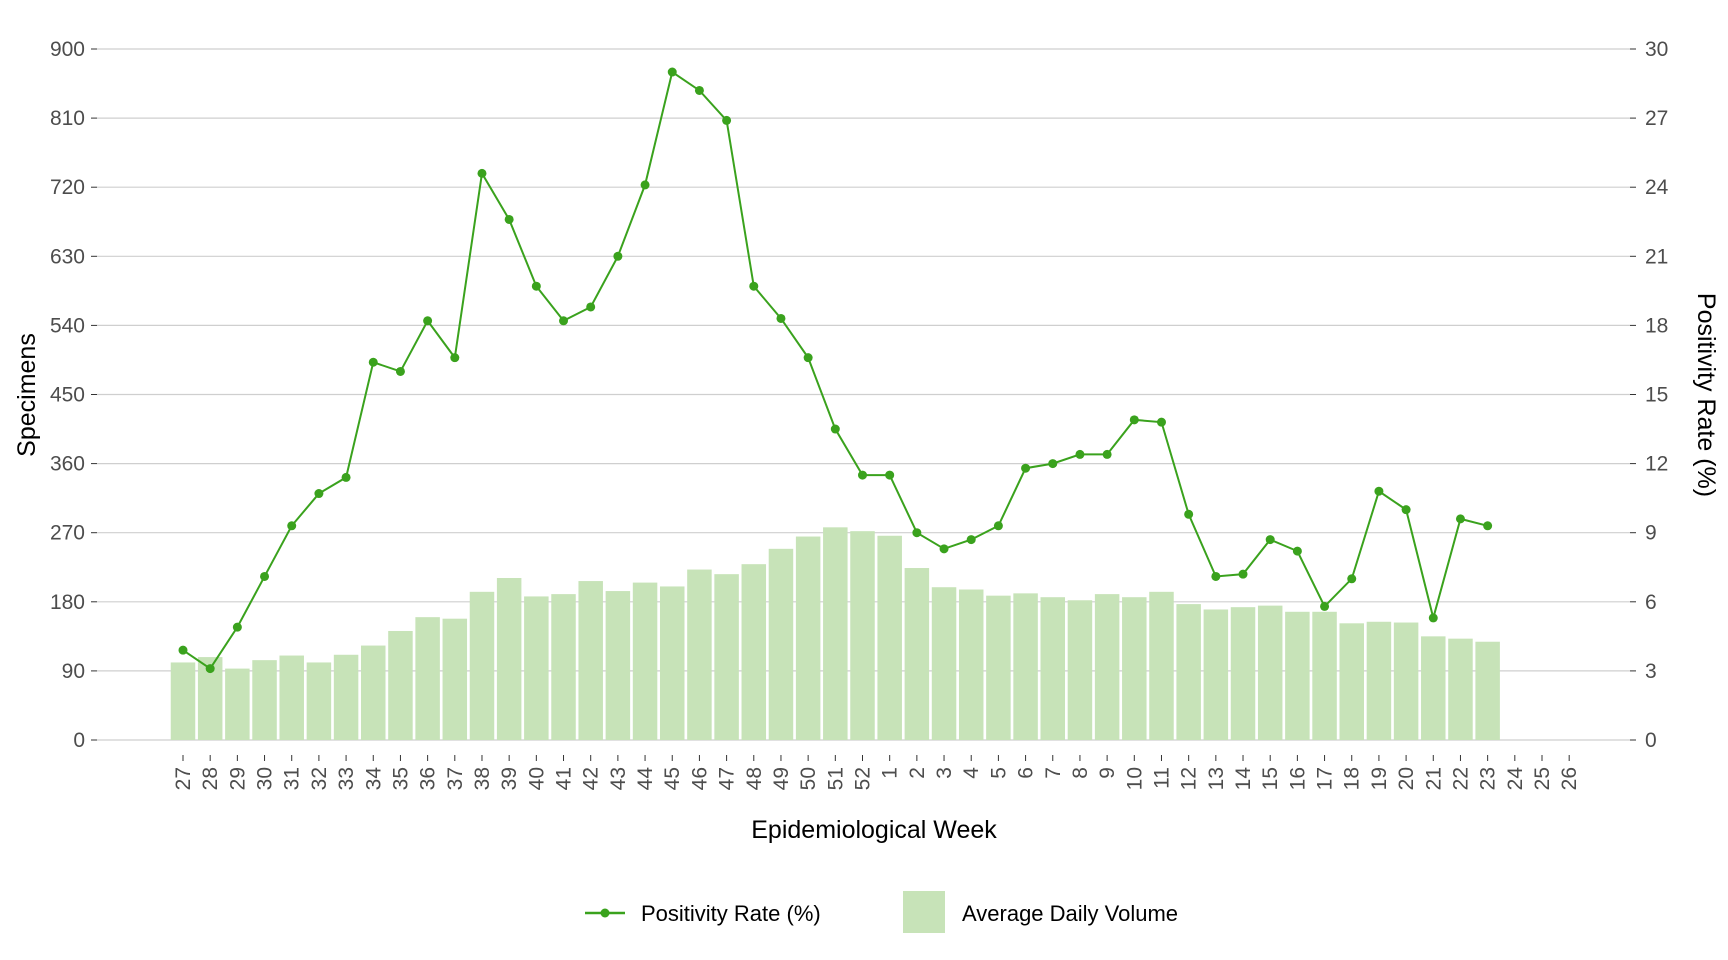 The height and width of the screenshot is (960, 1728). Describe the element at coordinates (703, 913) in the screenshot. I see `legend-item-positivity-rate: Positivity Rate (%)` at that location.